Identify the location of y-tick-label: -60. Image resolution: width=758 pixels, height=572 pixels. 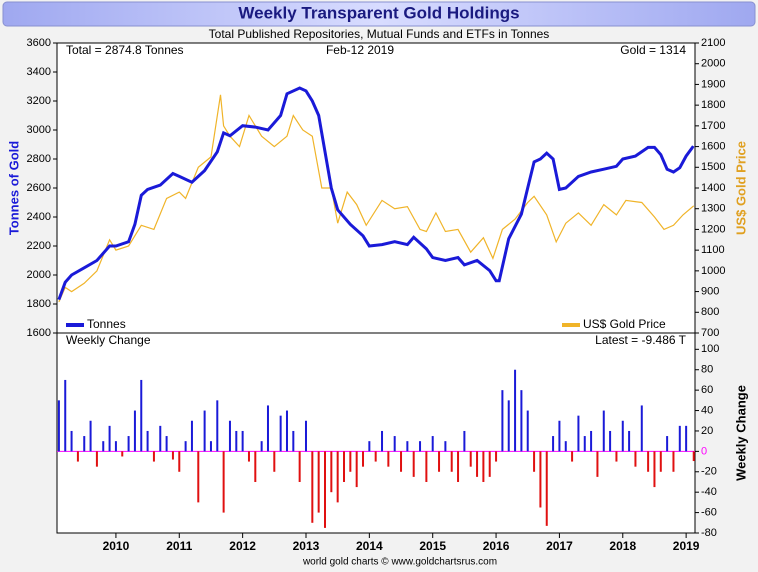
(709, 512).